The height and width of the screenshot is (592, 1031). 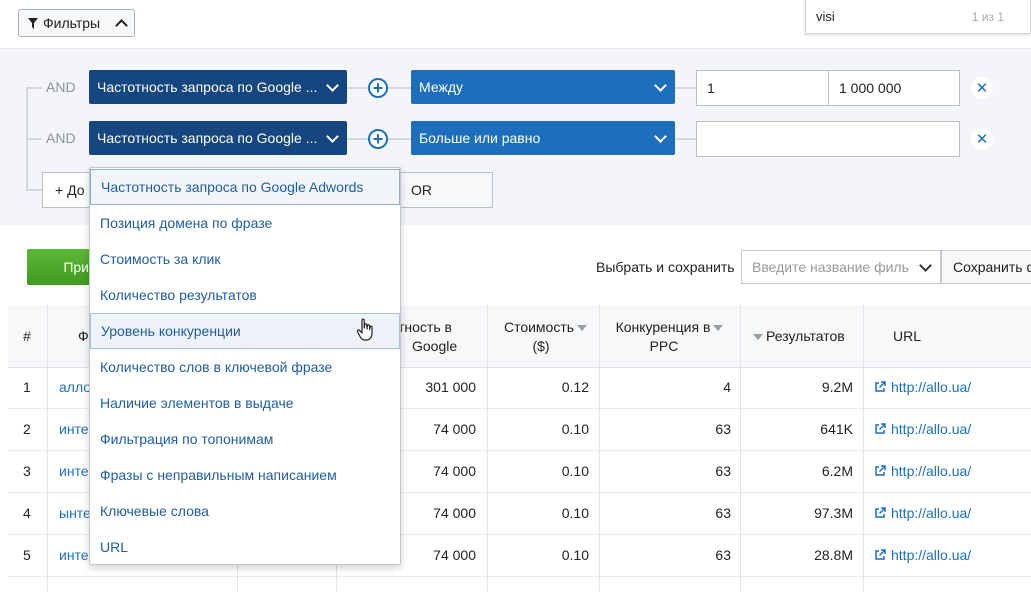 I want to click on th-frequency-line1: тность в, so click(x=425, y=327).